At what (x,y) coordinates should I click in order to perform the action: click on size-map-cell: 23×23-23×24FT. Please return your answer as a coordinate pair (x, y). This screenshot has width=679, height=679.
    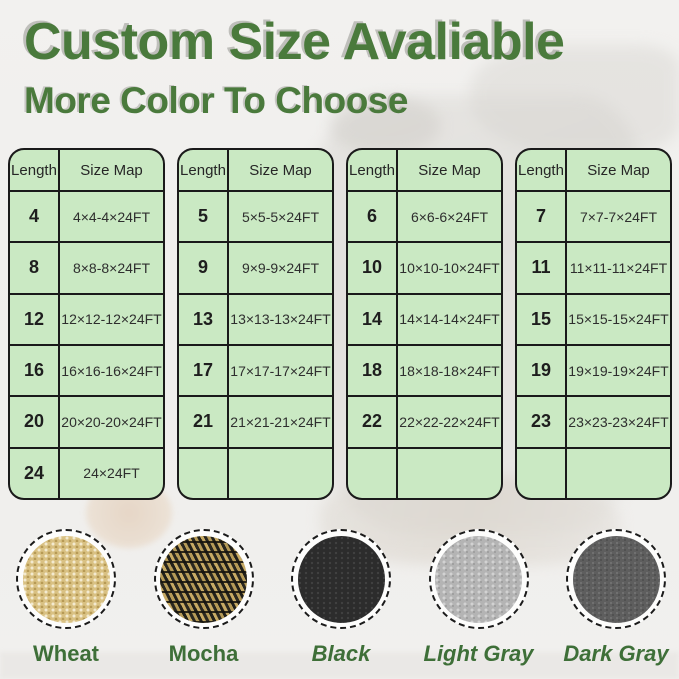
    Looking at the image, I should click on (618, 422).